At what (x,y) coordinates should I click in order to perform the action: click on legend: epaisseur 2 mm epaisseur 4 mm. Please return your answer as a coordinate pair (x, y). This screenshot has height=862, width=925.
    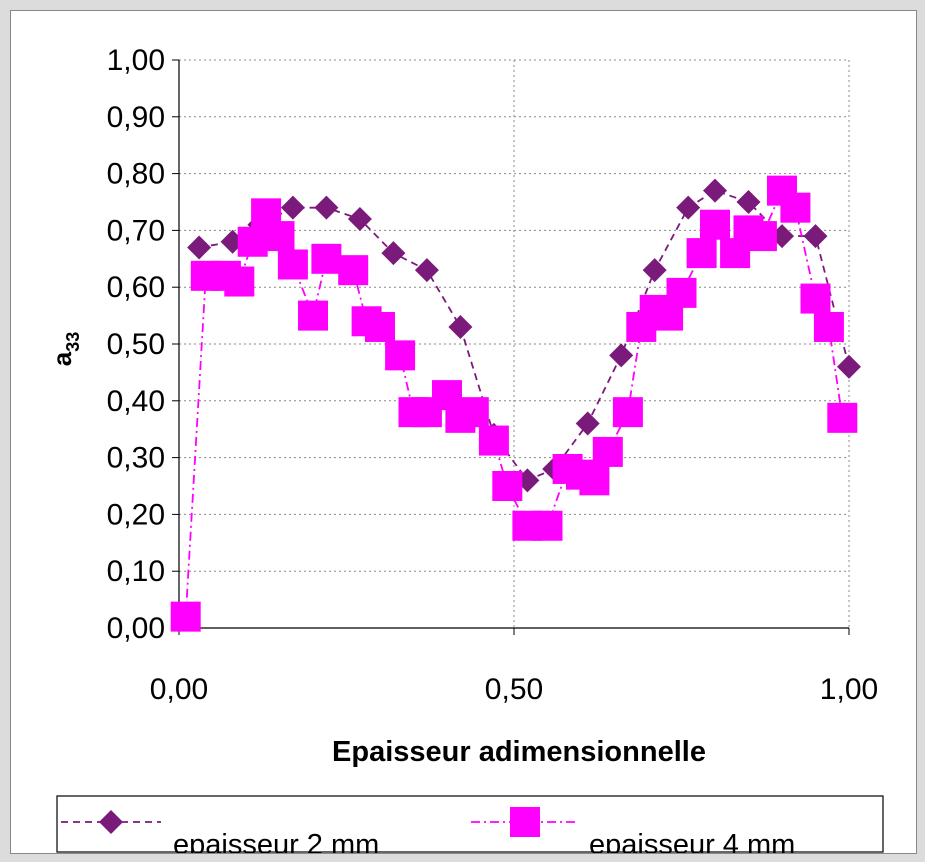
    Looking at the image, I should click on (470, 824).